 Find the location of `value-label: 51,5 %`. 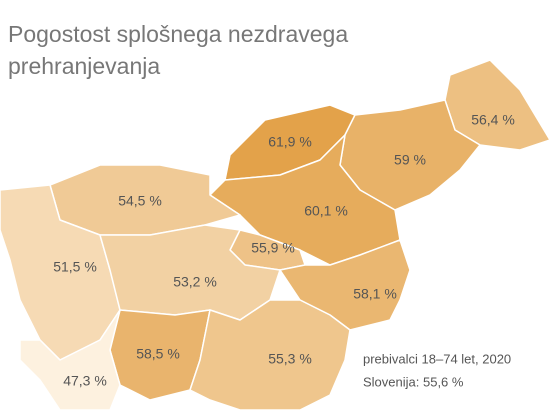

value-label: 51,5 % is located at coordinates (75, 267).